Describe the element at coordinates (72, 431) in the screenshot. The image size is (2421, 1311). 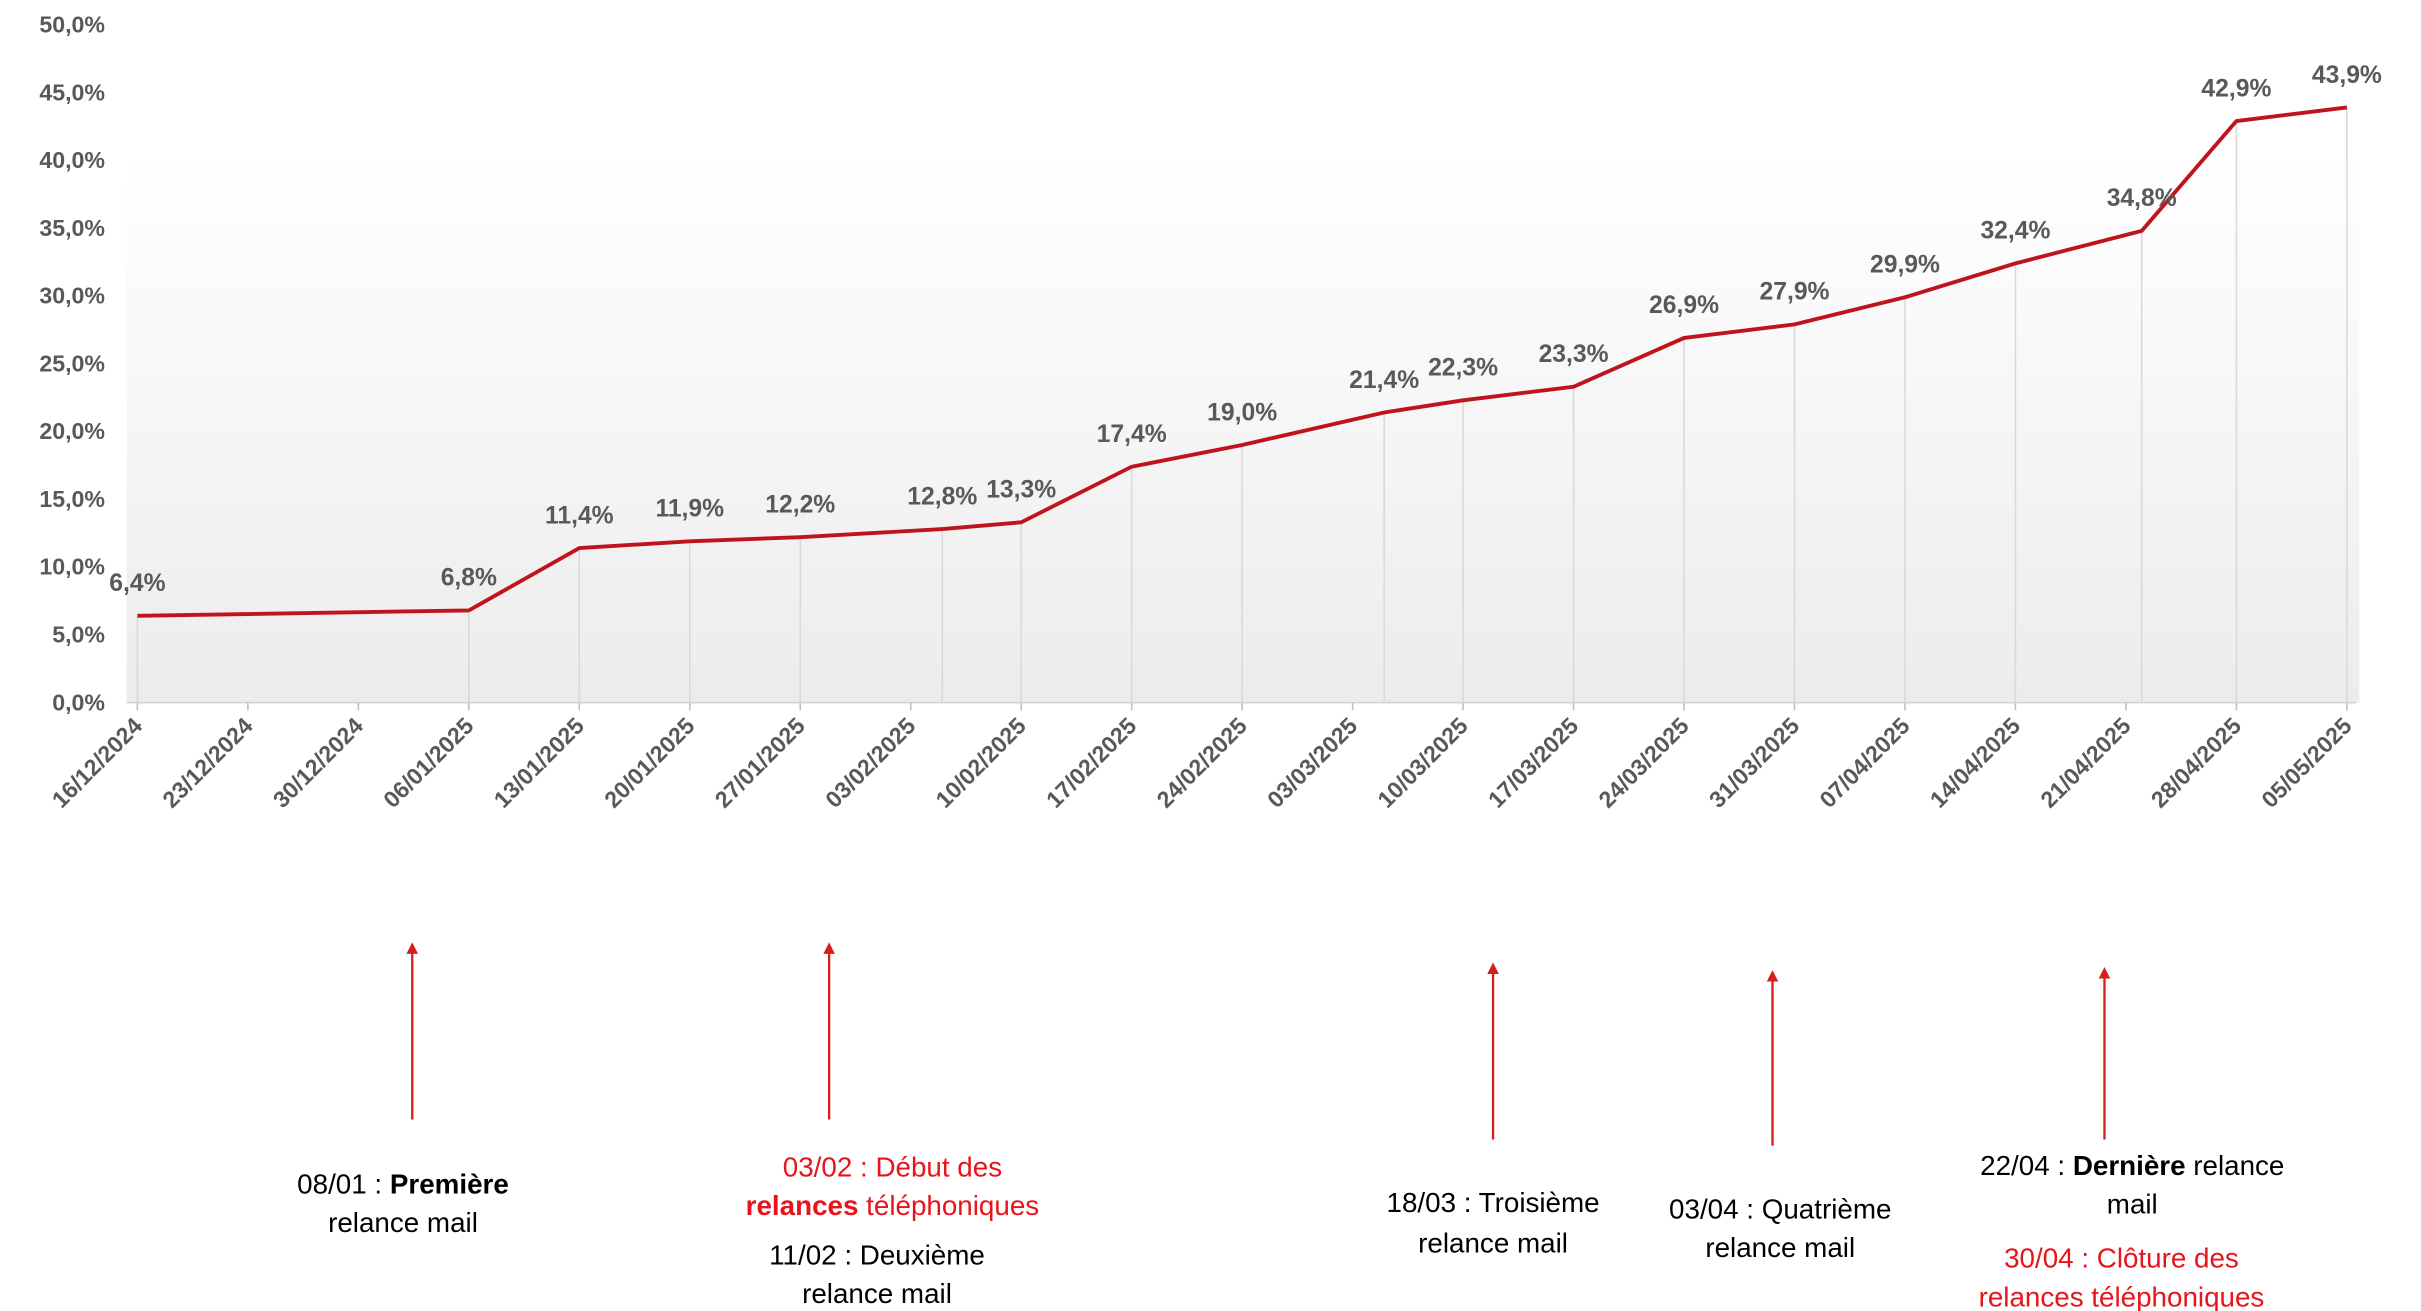
I see `y-tick-label: 20,0%` at that location.